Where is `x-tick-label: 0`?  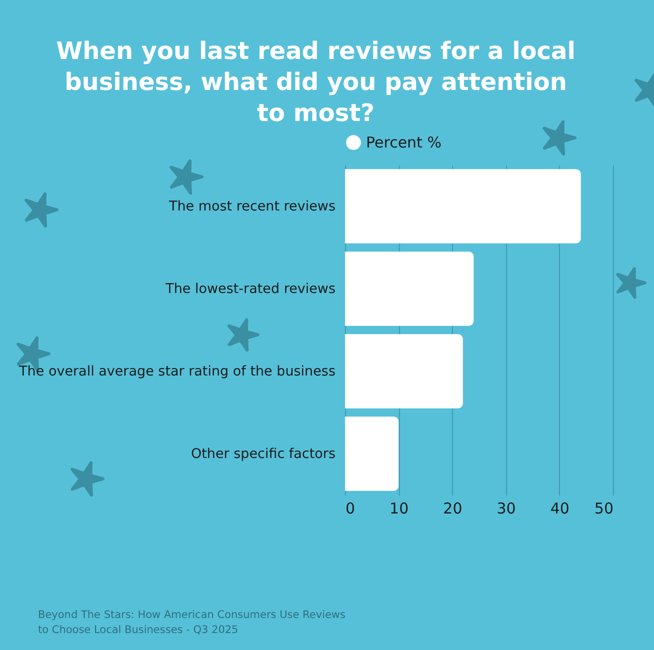
x-tick-label: 0 is located at coordinates (351, 509).